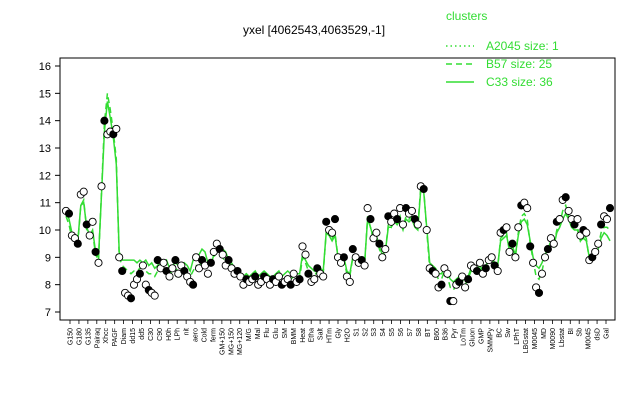  Describe the element at coordinates (481, 336) in the screenshot. I see `x-tick-label: GMP` at that location.